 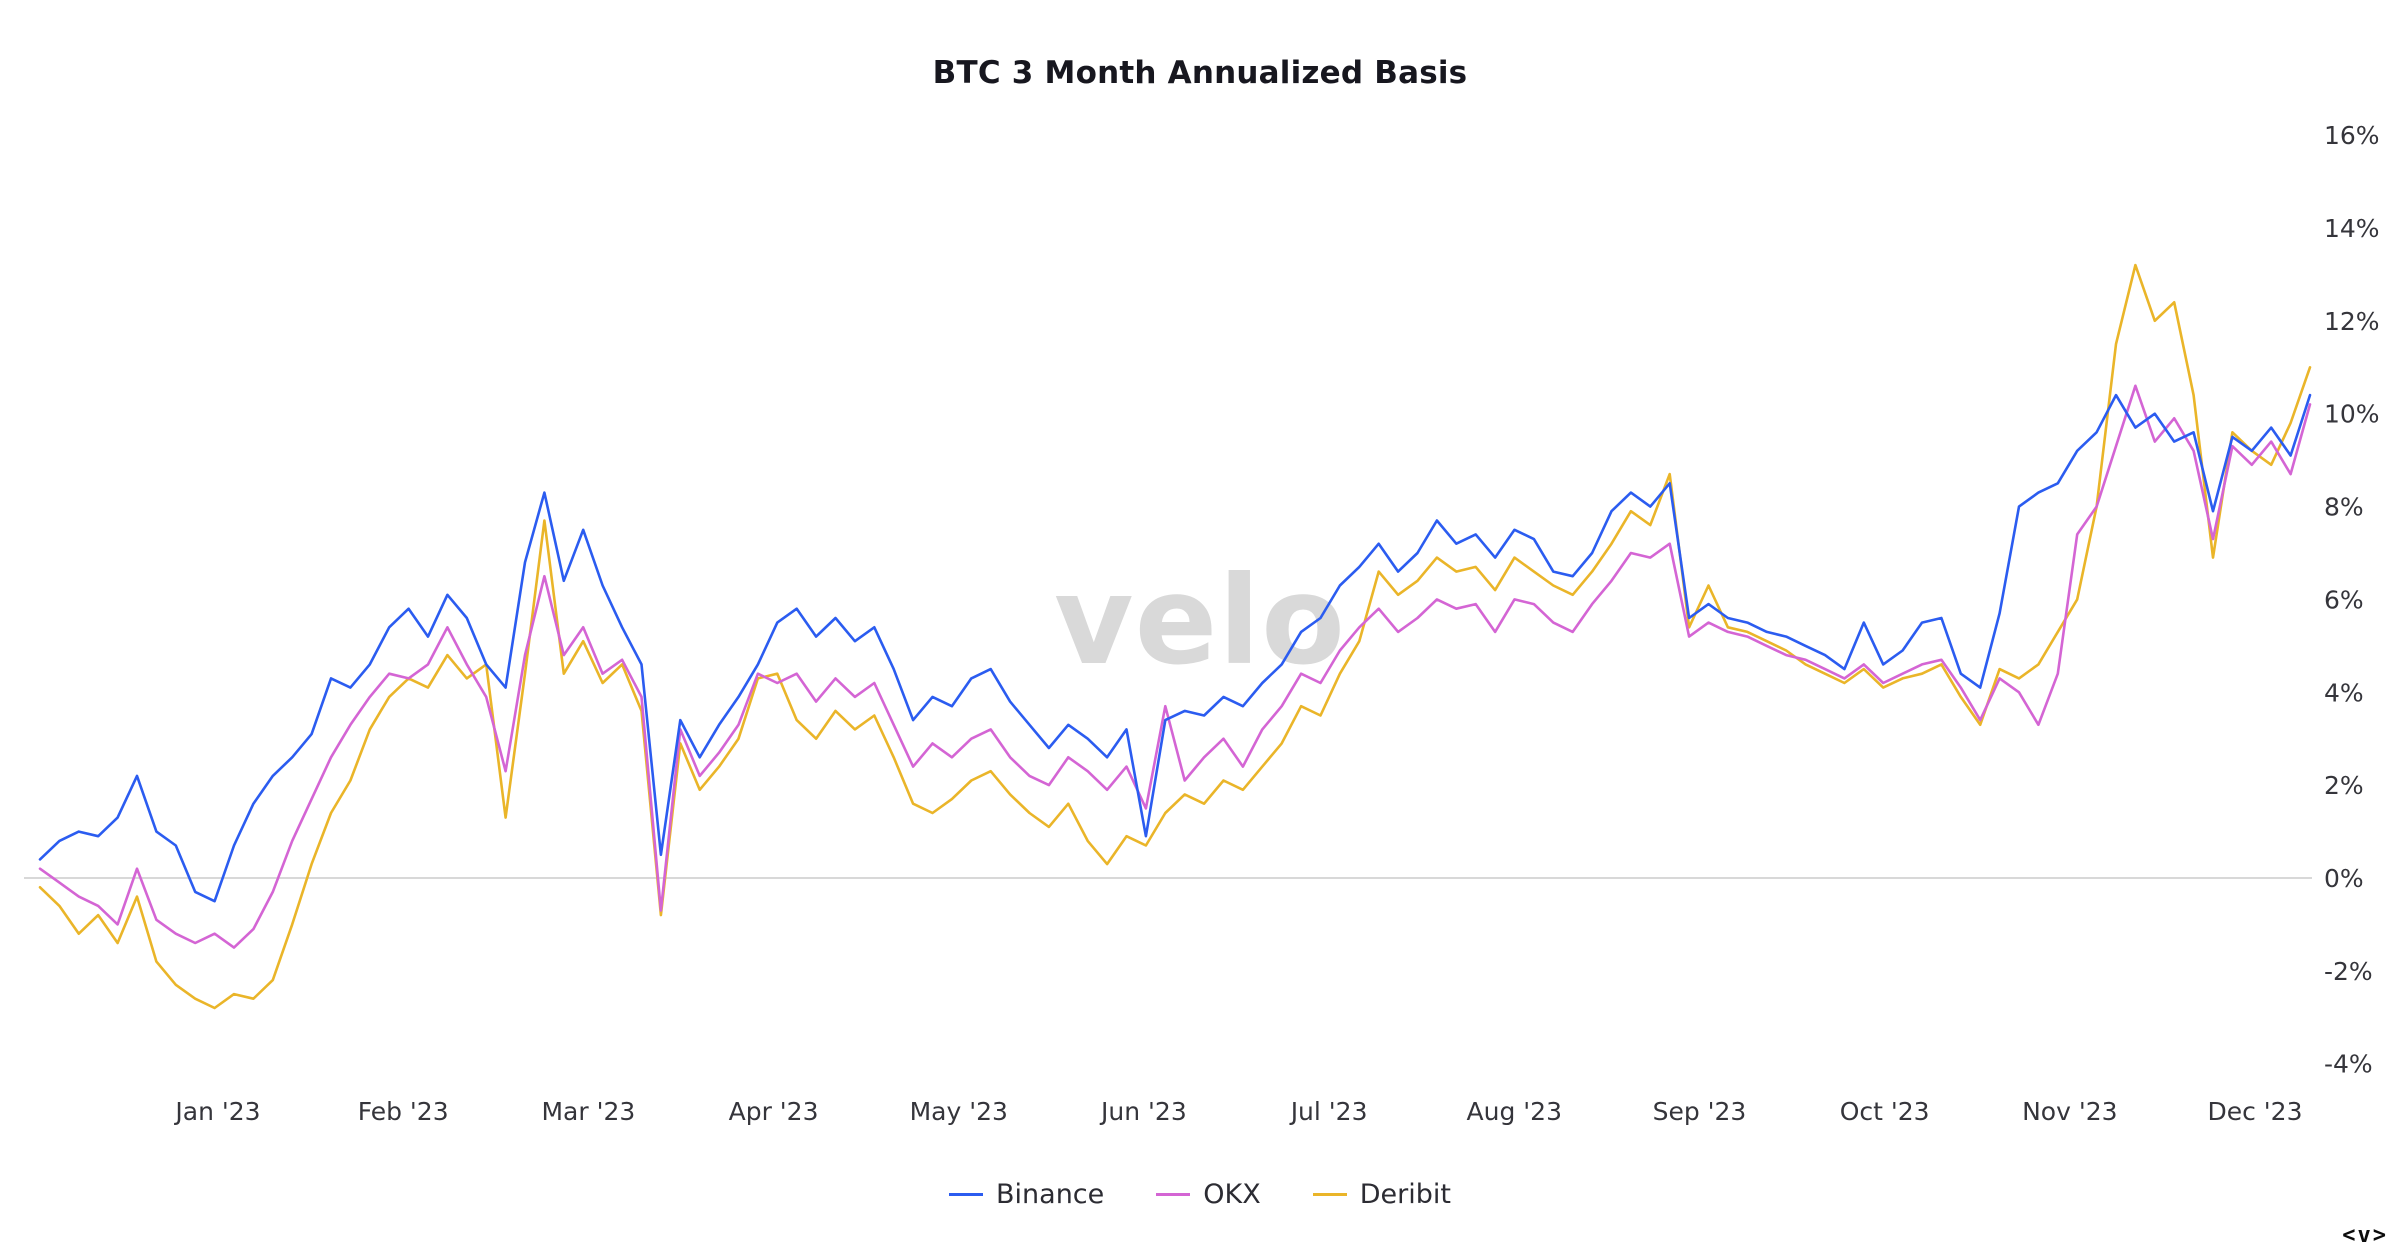 What do you see at coordinates (2352, 228) in the screenshot?
I see `y-tick-label: 14%` at bounding box center [2352, 228].